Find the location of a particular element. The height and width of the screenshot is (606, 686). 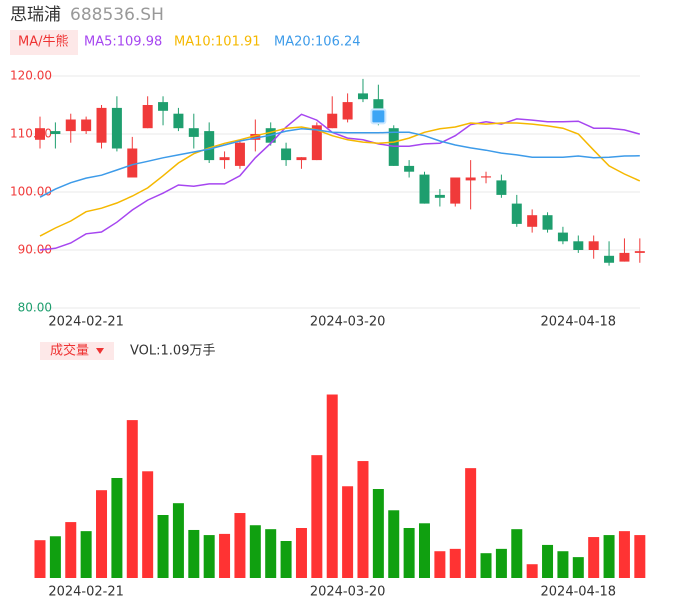

stock-code: 688536.SH is located at coordinates (117, 15).